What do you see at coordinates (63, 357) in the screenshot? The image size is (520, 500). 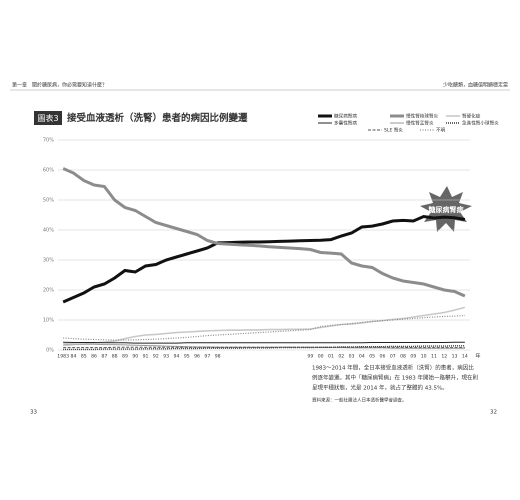 I see `x-tick-label: 1983` at bounding box center [63, 357].